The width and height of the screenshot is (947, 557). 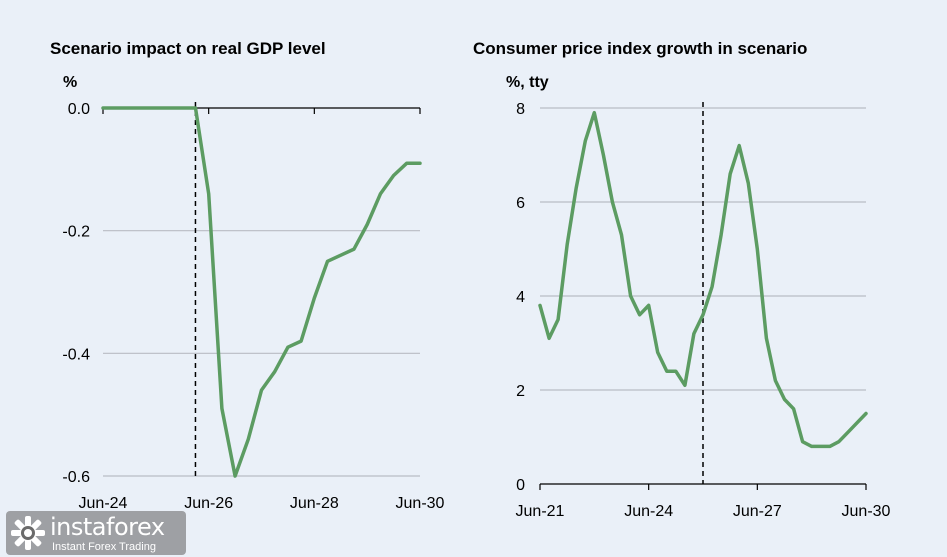 I want to click on y-tick-label: 4, so click(x=520, y=297).